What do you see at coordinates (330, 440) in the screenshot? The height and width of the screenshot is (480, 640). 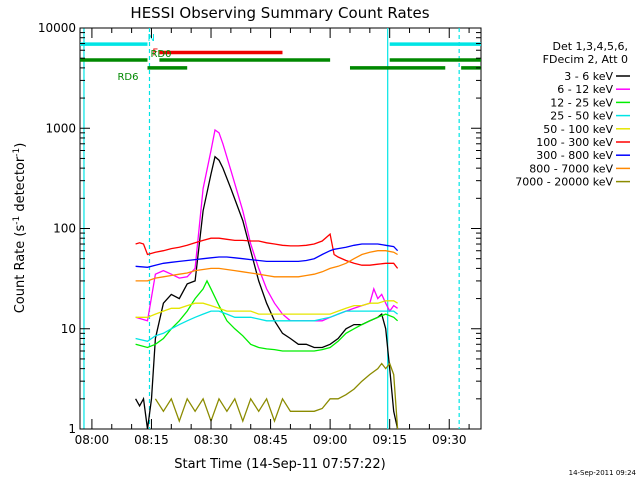 I see `x-tick-label: 09:00` at bounding box center [330, 440].